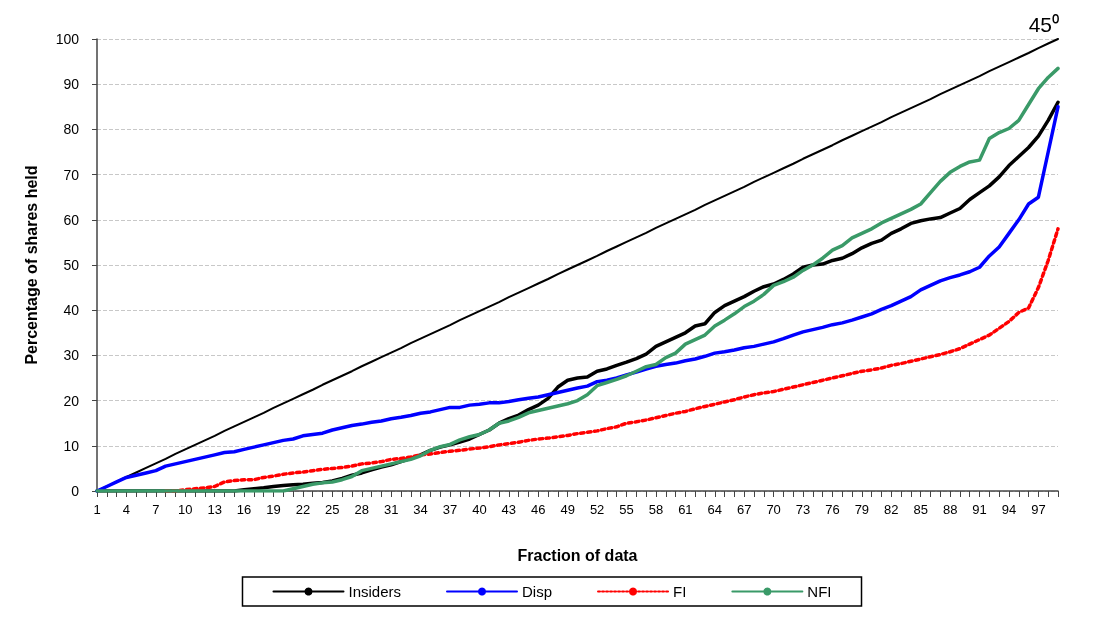 This screenshot has width=1104, height=618. Describe the element at coordinates (1009, 509) in the screenshot. I see `x-tick-label: 94` at that location.